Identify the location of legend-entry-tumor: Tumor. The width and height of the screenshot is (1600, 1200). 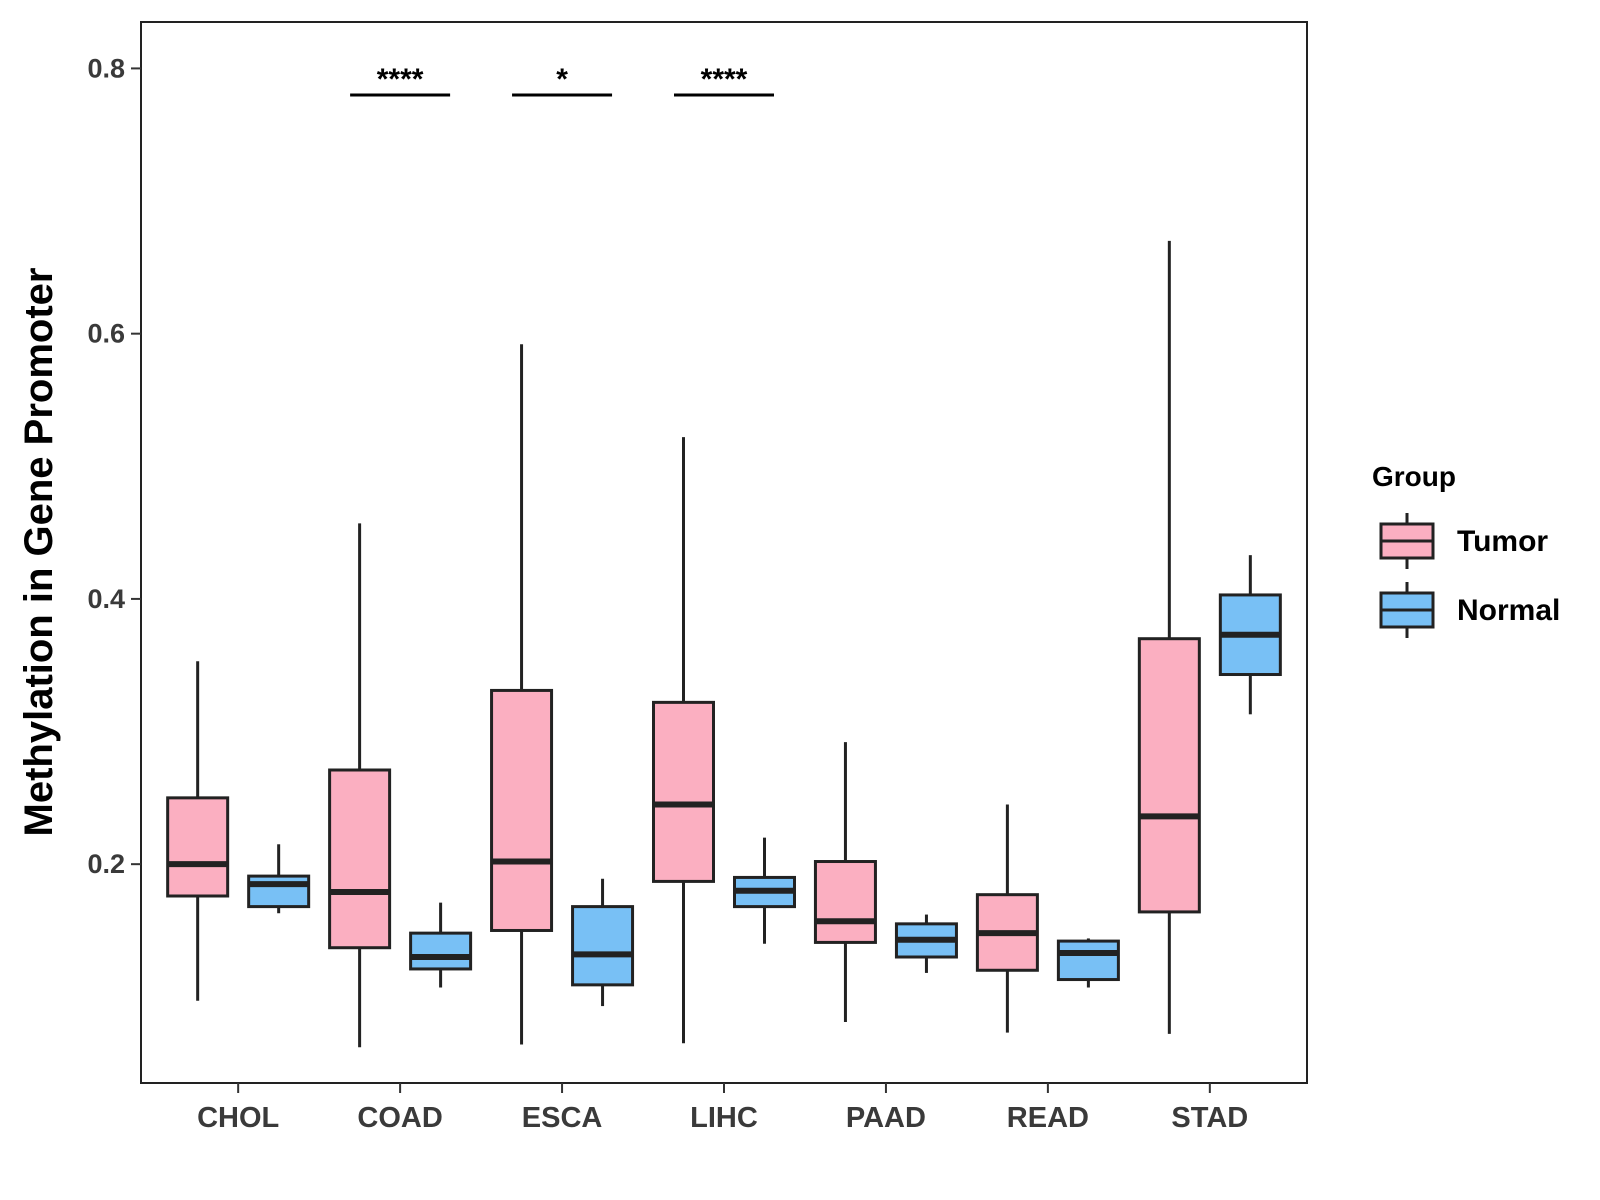
(1463, 541).